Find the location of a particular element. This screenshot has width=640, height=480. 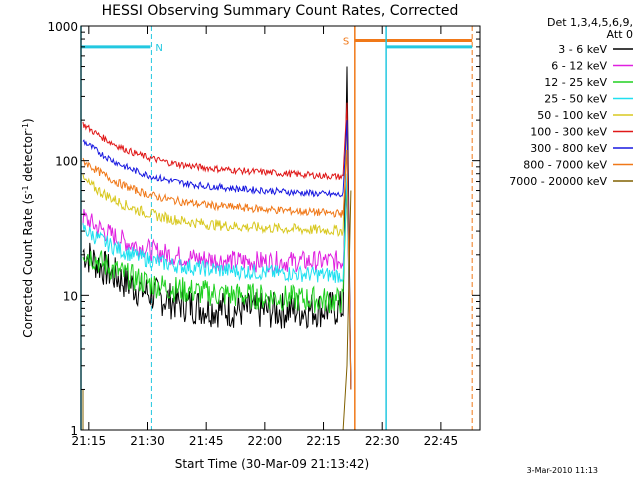

legend-label: 7000 - 20000 keV is located at coordinates (558, 181).